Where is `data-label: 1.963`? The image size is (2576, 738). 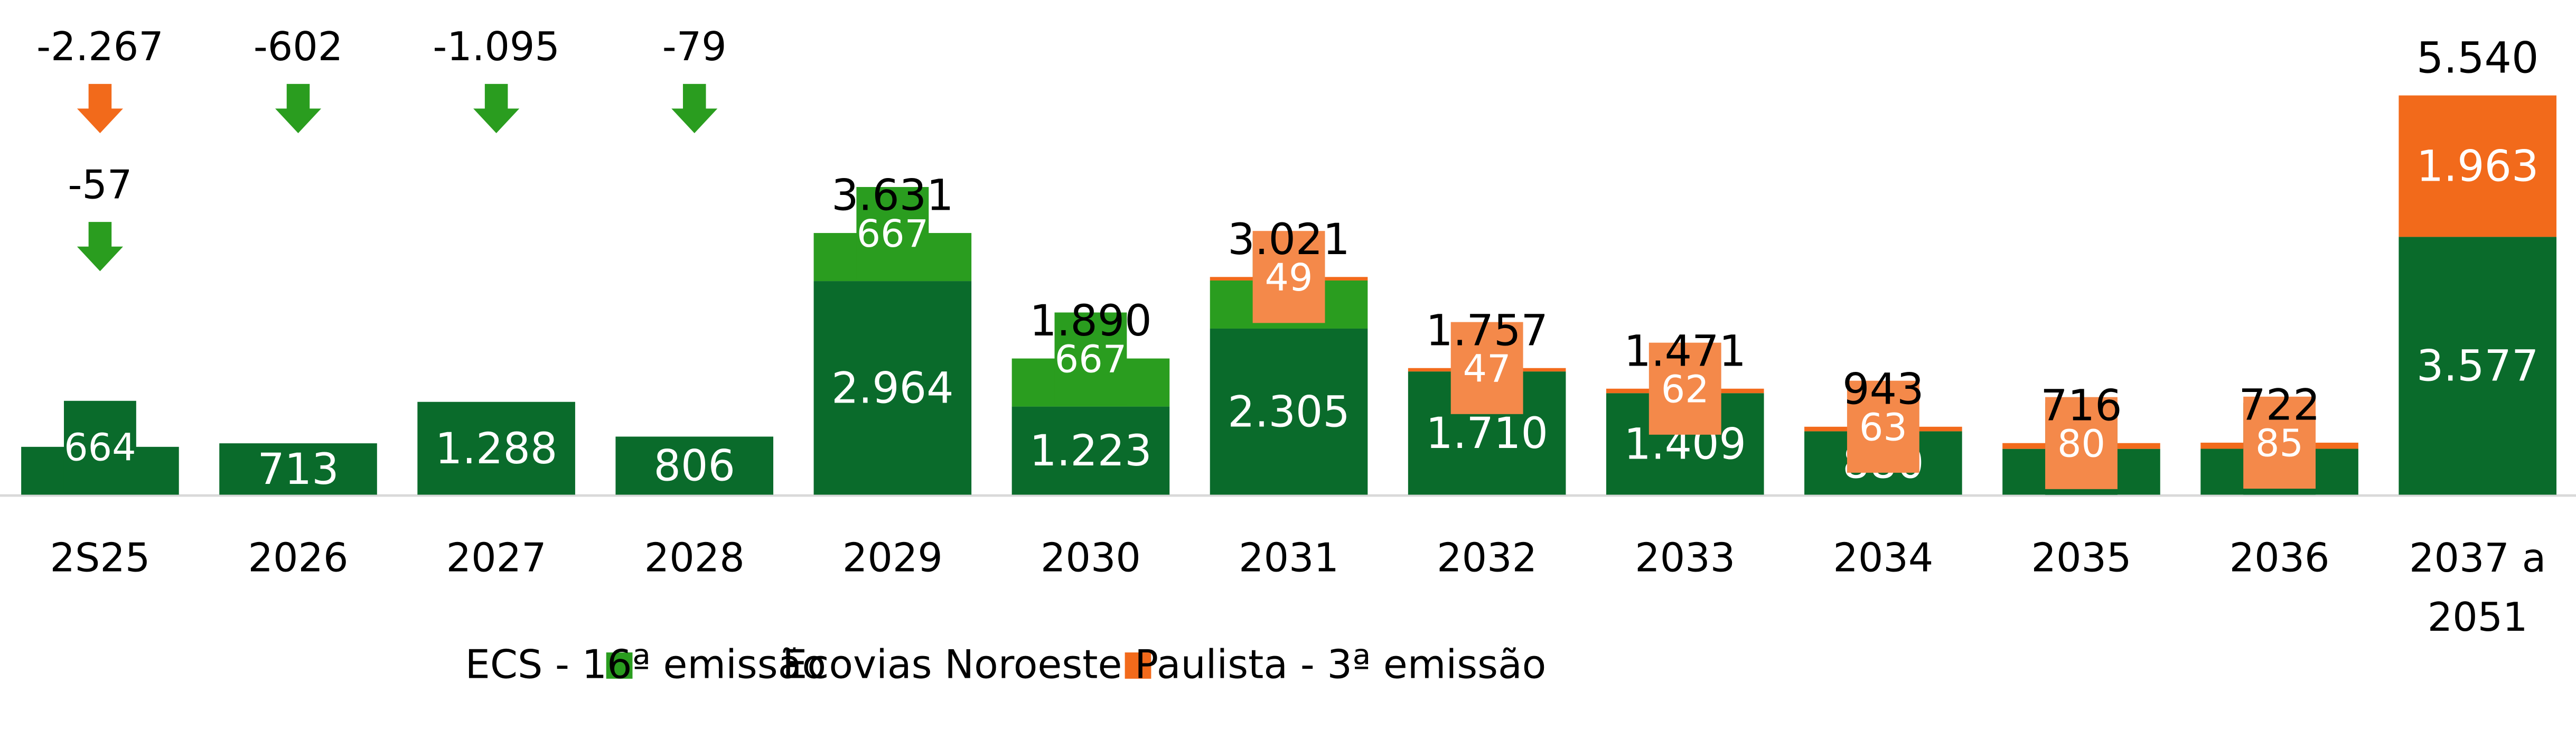
data-label: 1.963 is located at coordinates (2477, 167).